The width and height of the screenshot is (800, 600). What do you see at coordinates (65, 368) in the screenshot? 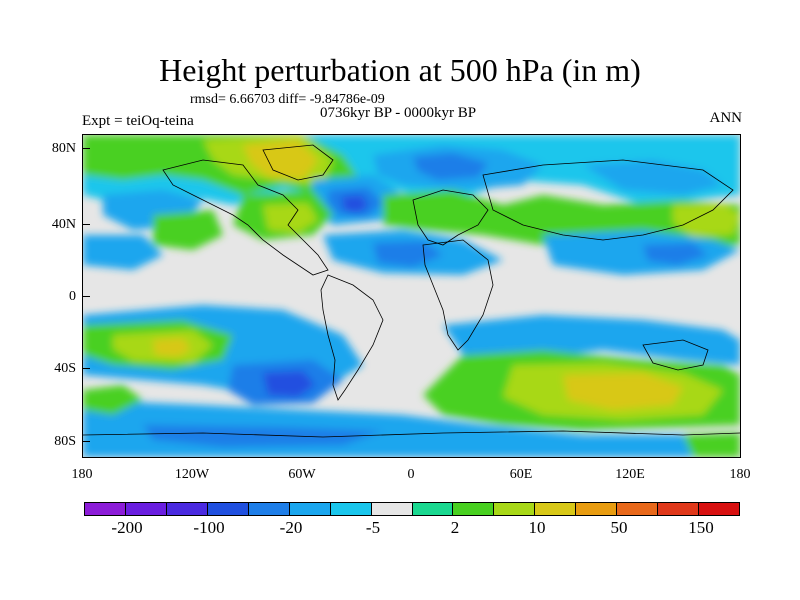
I see `lat-label: 40S` at bounding box center [65, 368].